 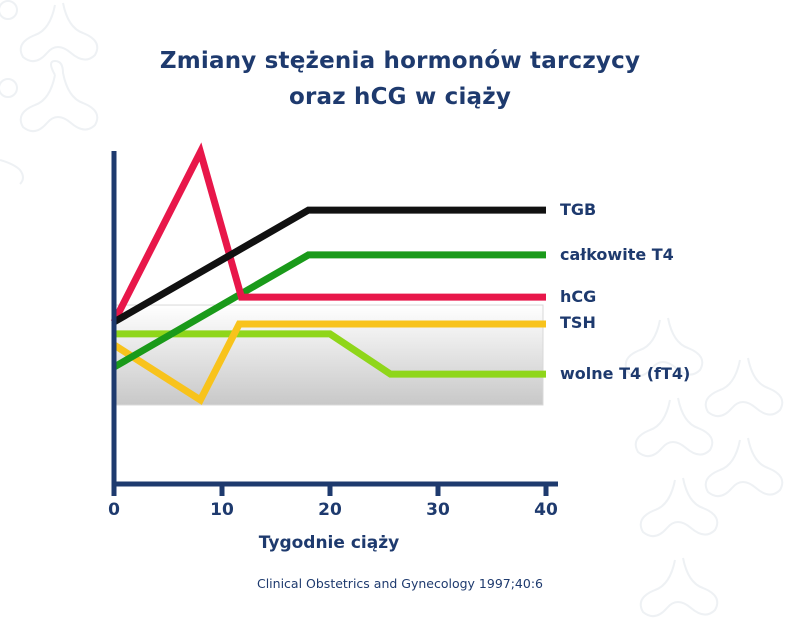 I want to click on legend-label: hCG, so click(x=578, y=296).